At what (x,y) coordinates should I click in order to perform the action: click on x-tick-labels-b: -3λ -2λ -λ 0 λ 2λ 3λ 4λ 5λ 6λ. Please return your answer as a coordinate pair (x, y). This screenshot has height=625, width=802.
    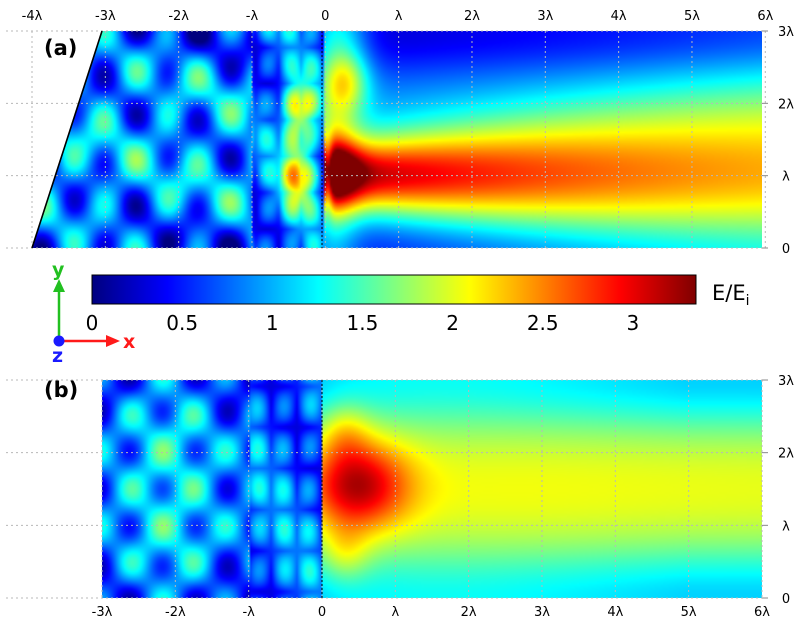
    Looking at the image, I should click on (431, 612).